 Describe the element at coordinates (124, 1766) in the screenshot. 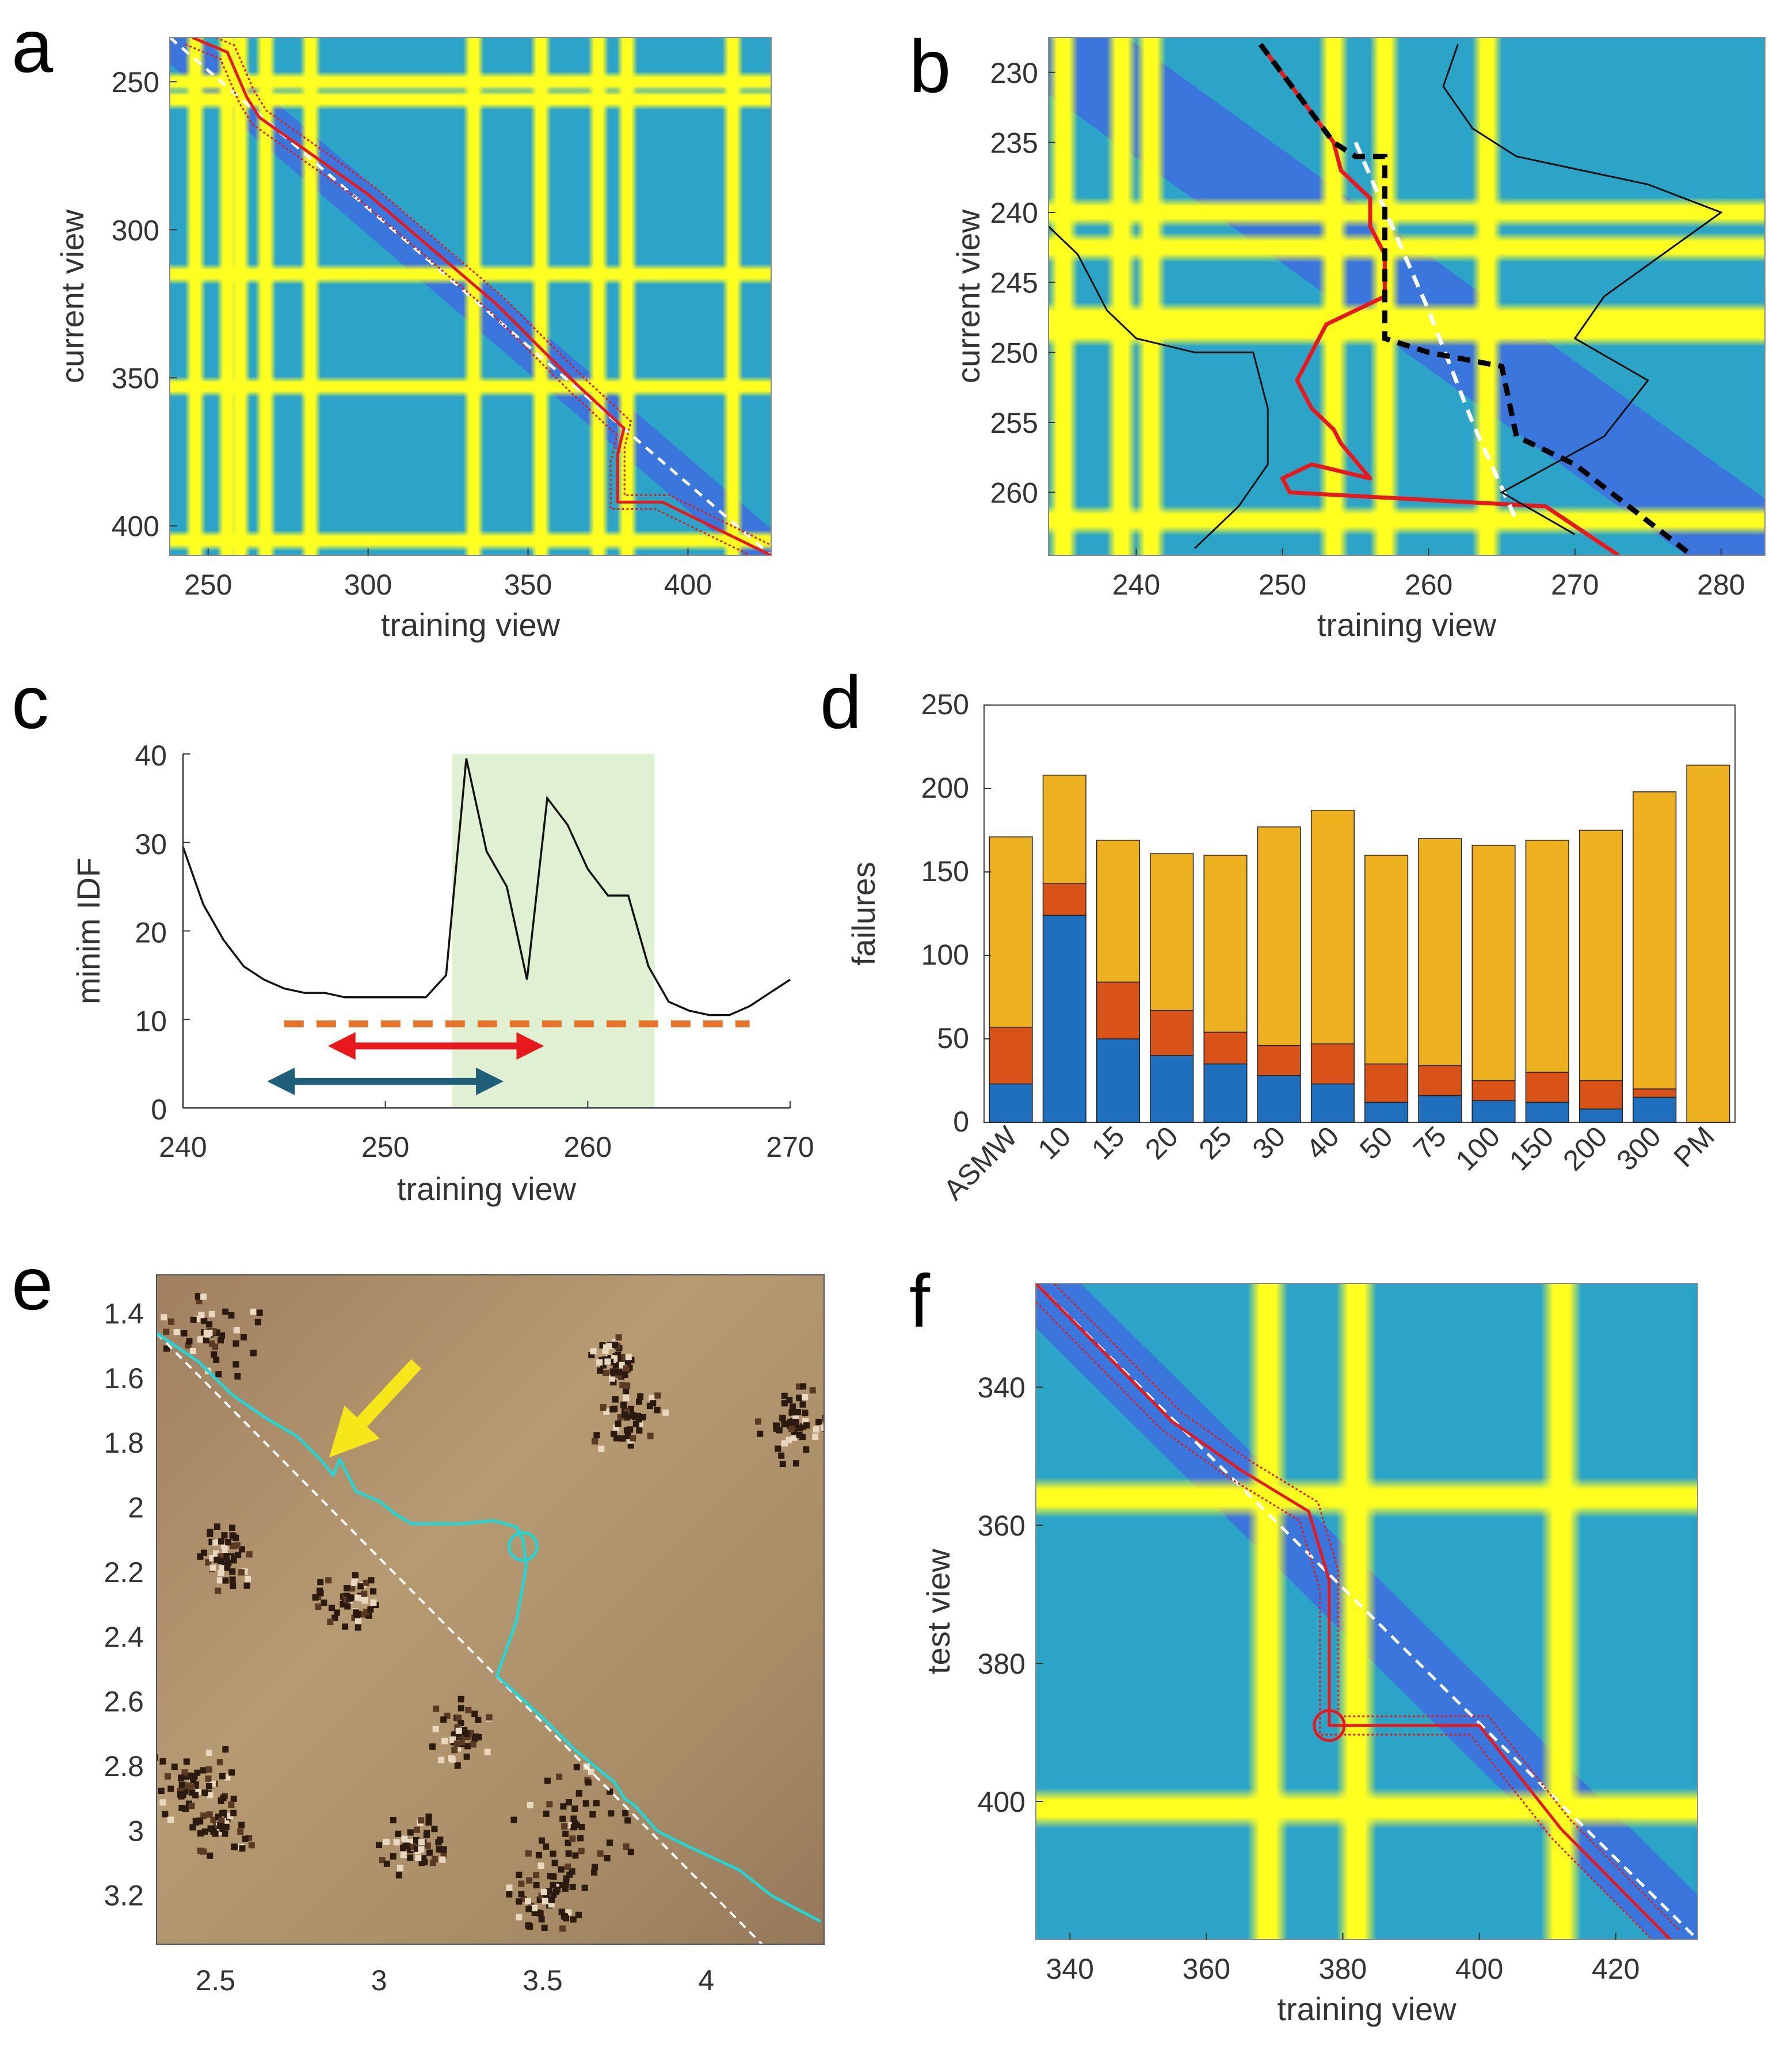

I see `y-tick-label: 2.8` at that location.